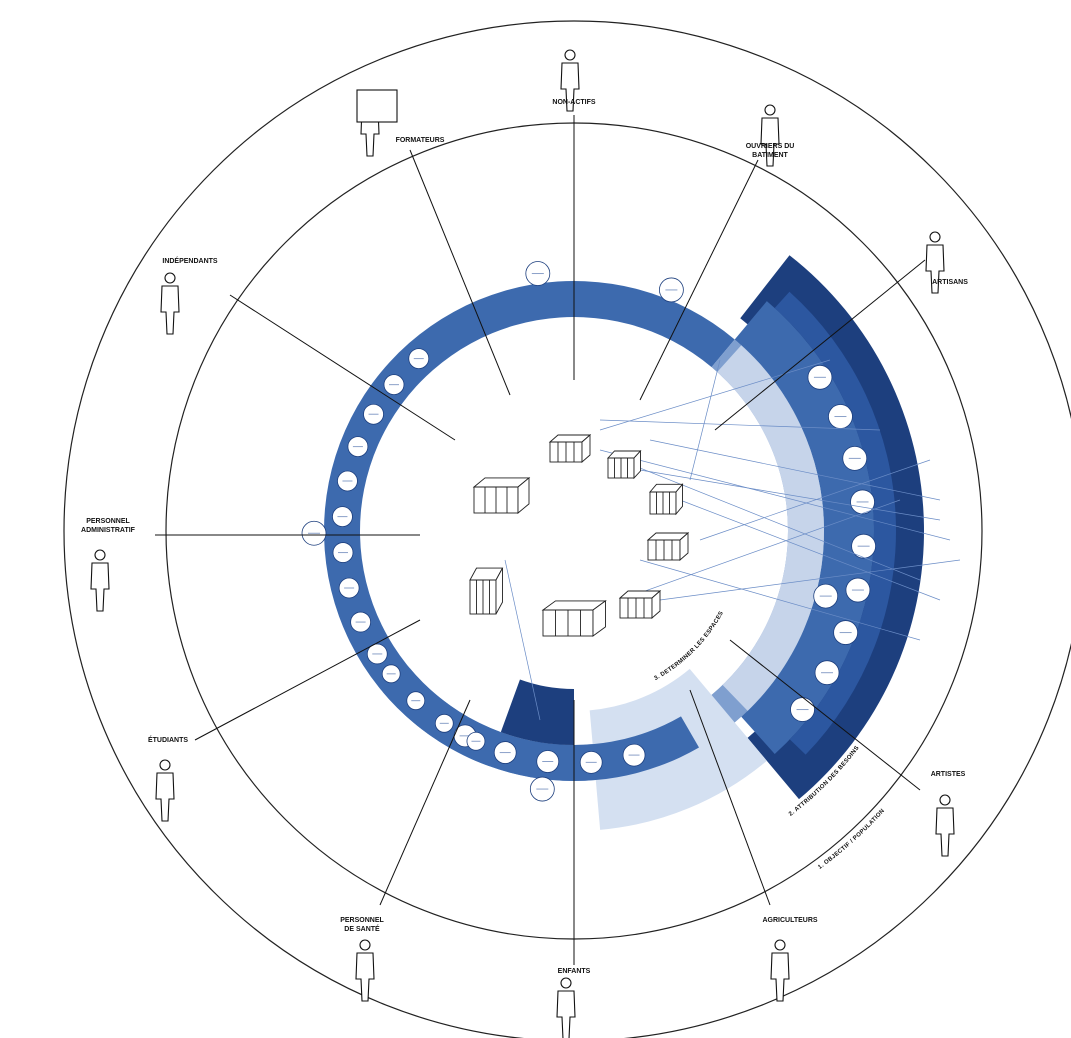  I want to click on farmer-with-cow-icon, so click(780, 970).